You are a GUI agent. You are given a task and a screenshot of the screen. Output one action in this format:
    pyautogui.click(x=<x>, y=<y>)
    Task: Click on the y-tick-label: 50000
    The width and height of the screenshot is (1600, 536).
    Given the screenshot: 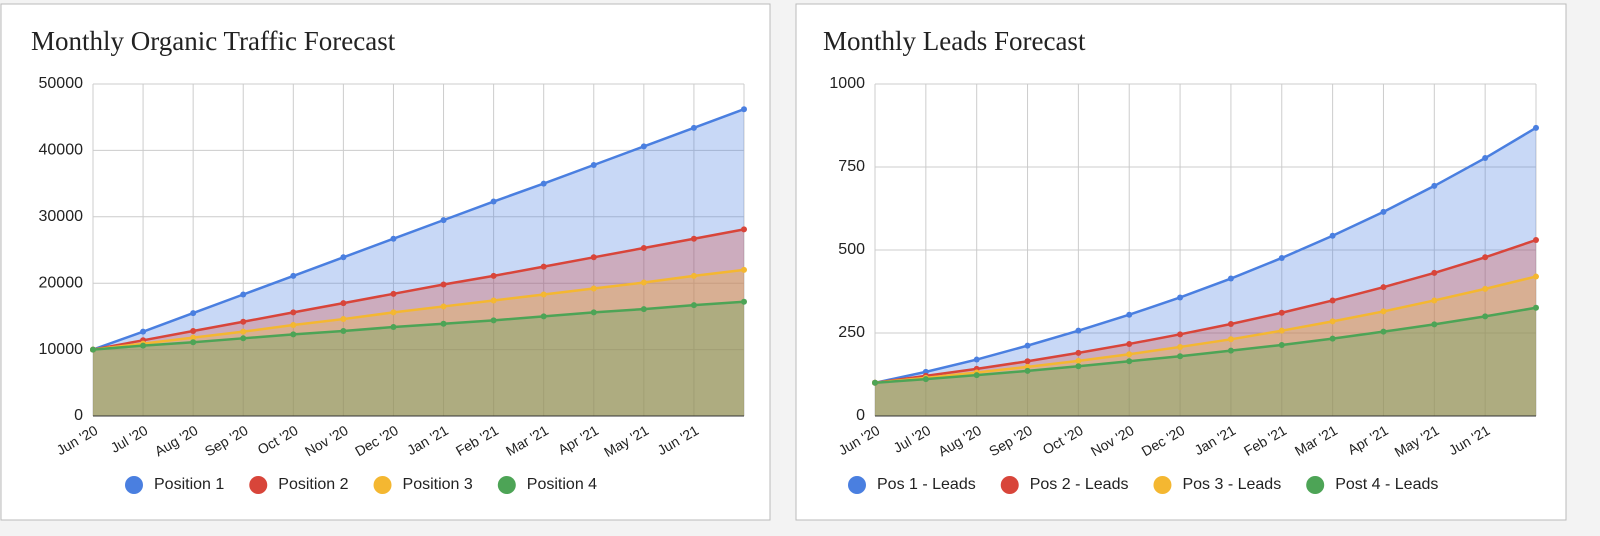 What is the action you would take?
    pyautogui.click(x=61, y=83)
    